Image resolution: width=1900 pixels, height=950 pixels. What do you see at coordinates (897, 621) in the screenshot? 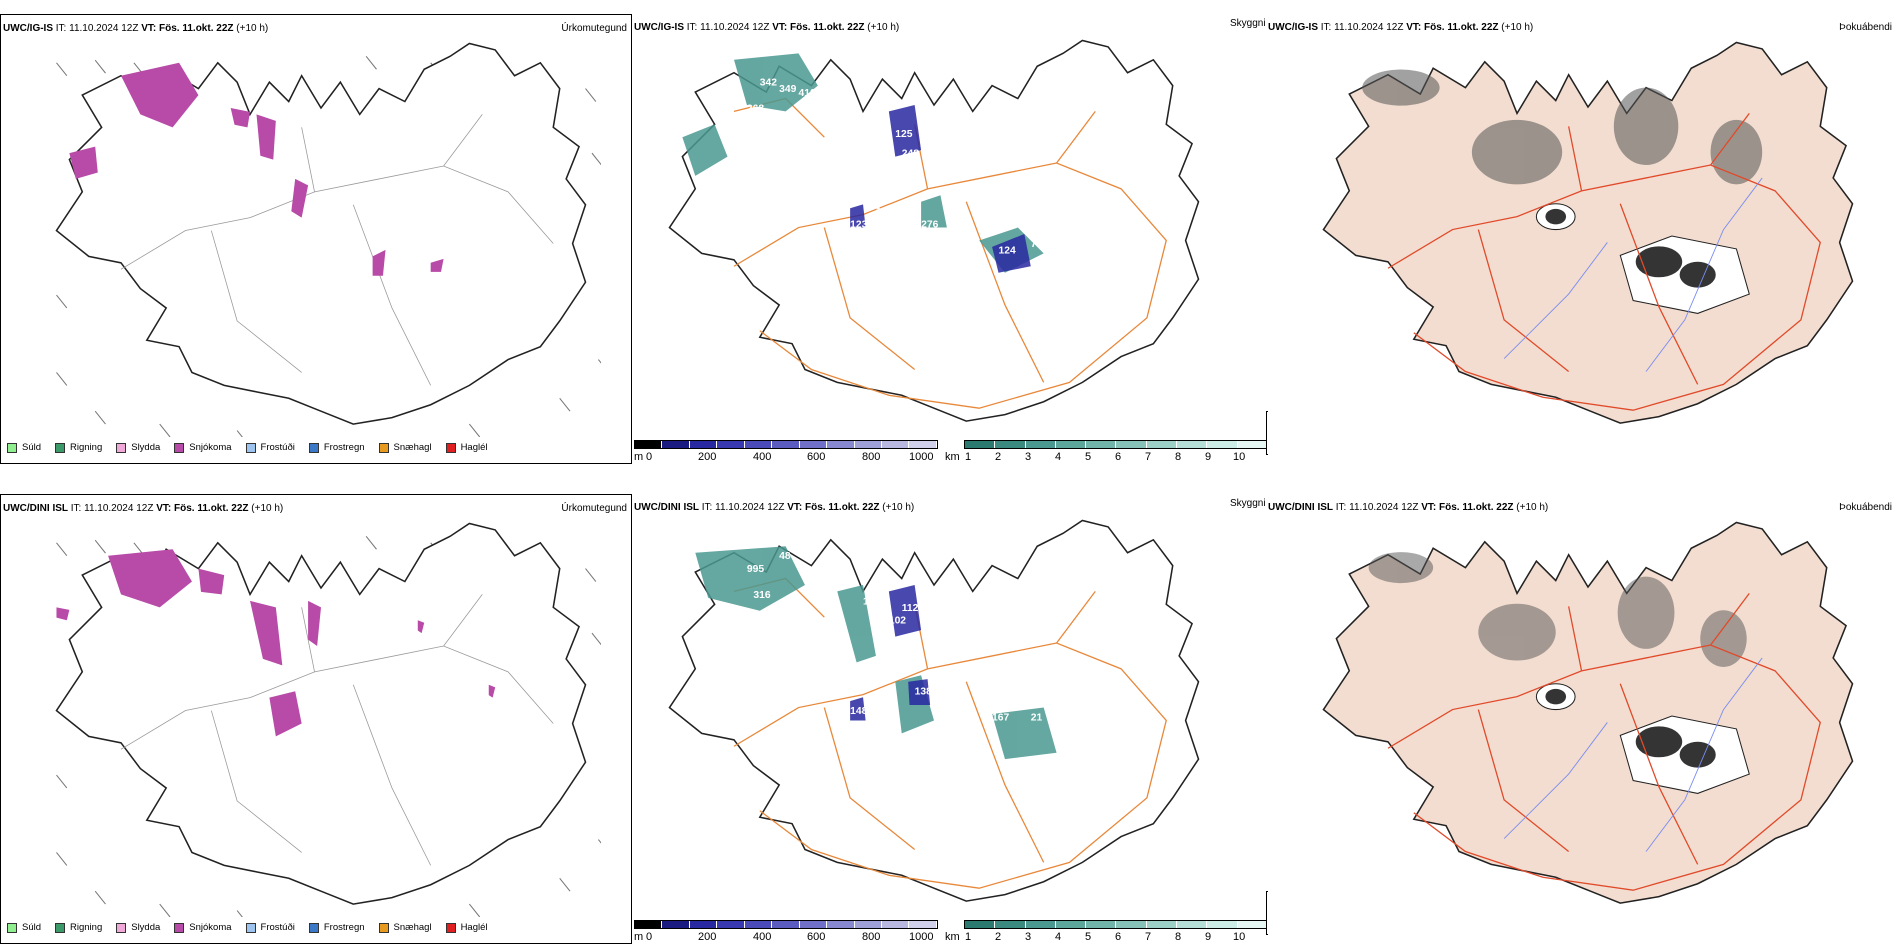
I see `label-102: 102` at bounding box center [897, 621].